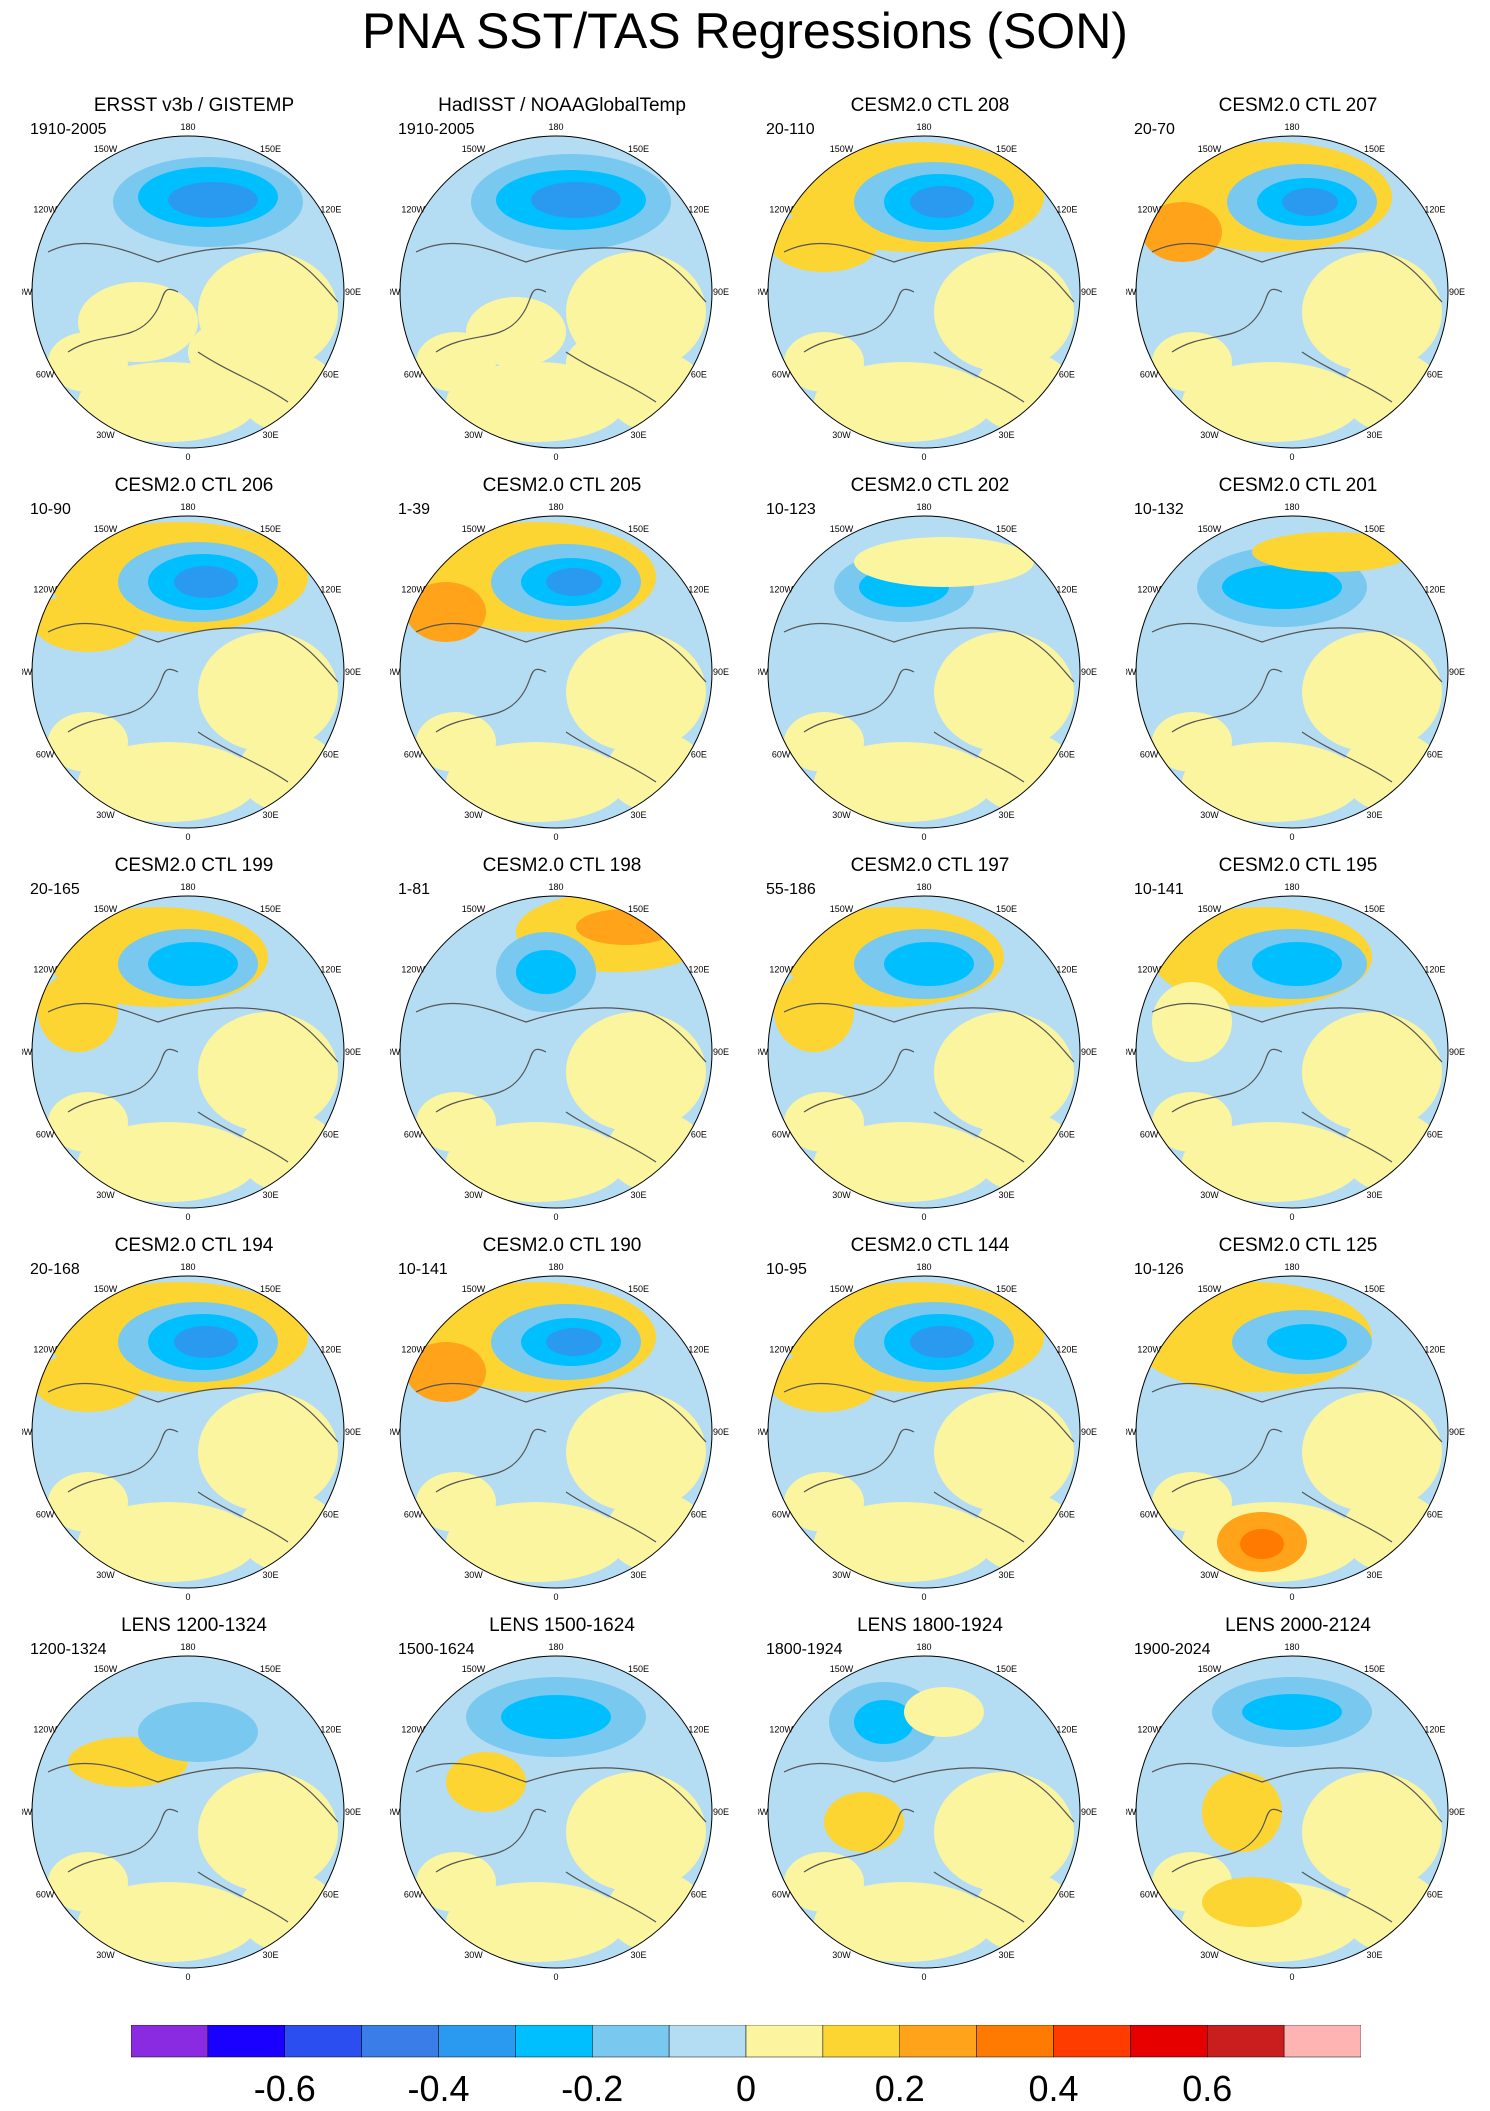 The width and height of the screenshot is (1490, 2111). What do you see at coordinates (900, 2087) in the screenshot?
I see `colorbar-tick-label: 0.2` at bounding box center [900, 2087].